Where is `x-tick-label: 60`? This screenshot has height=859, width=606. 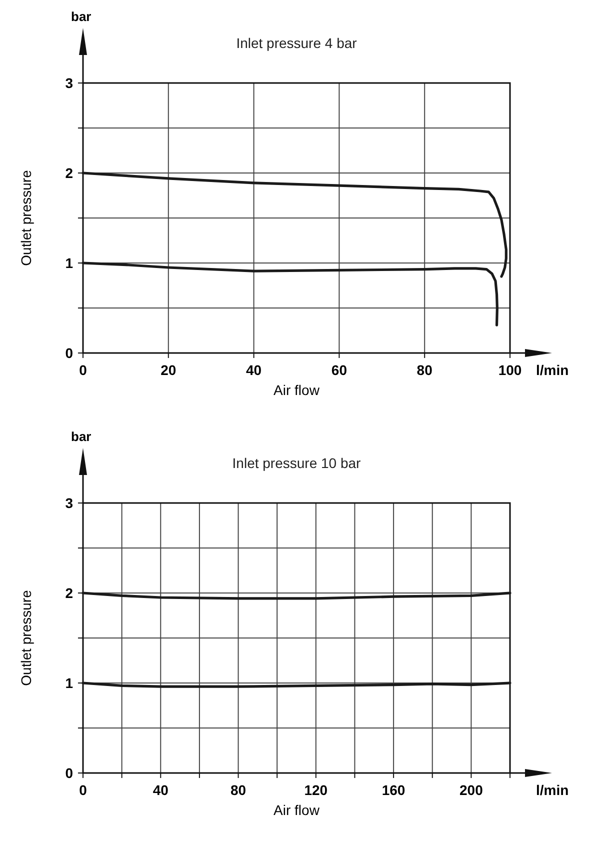 x-tick-label: 60 is located at coordinates (339, 370).